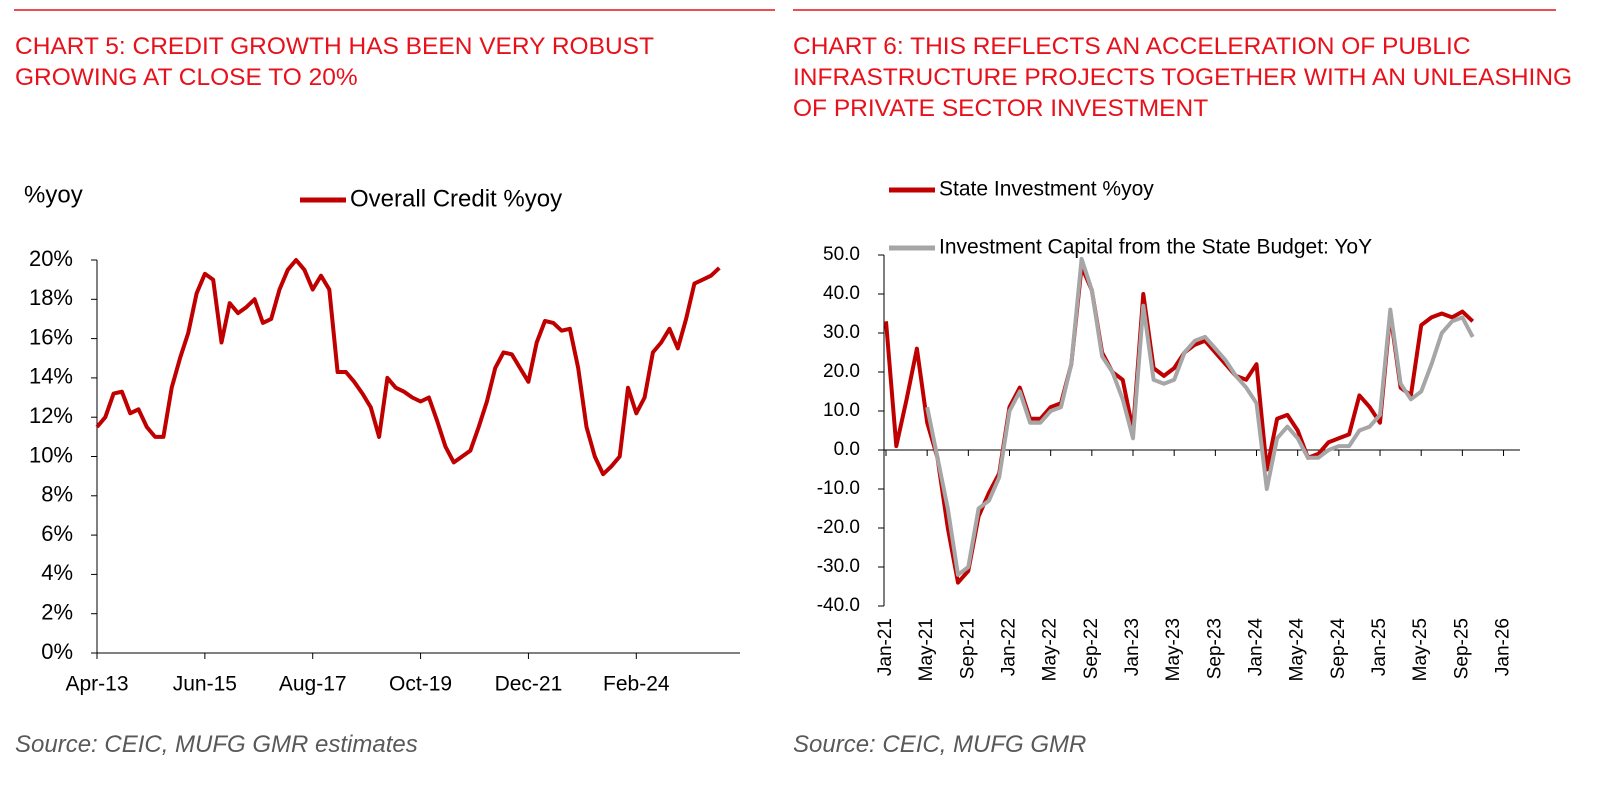 The width and height of the screenshot is (1622, 809). I want to click on y-tick-label: -30.0, so click(838, 566).